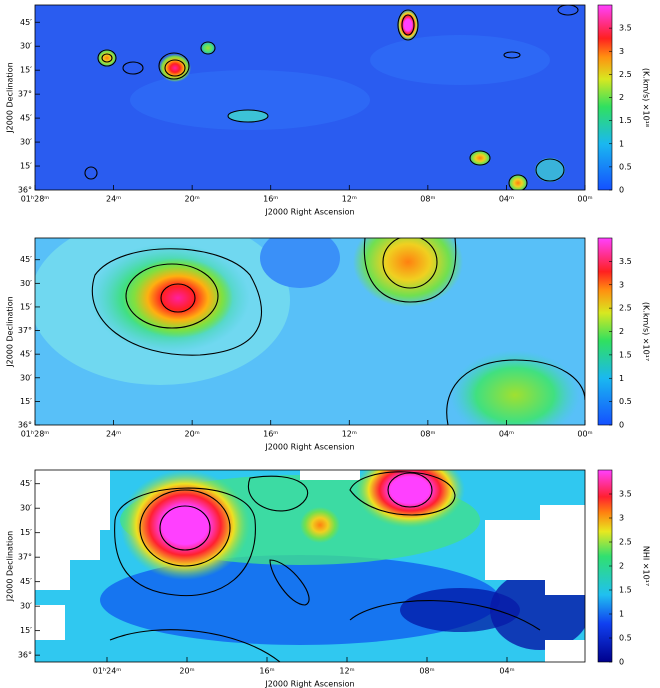 This screenshot has width=660, height=688. What do you see at coordinates (646, 331) in the screenshot?
I see `colorbar-label: (K.km/s) ×10¹⁷` at bounding box center [646, 331].